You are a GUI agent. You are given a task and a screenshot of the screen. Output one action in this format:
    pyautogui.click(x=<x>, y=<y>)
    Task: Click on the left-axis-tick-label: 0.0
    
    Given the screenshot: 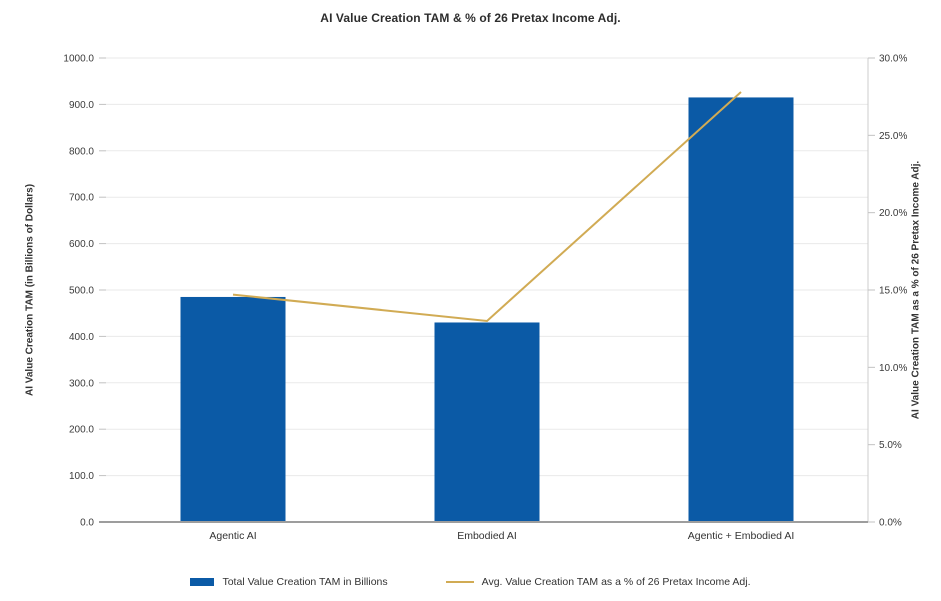 What is the action you would take?
    pyautogui.click(x=87, y=523)
    